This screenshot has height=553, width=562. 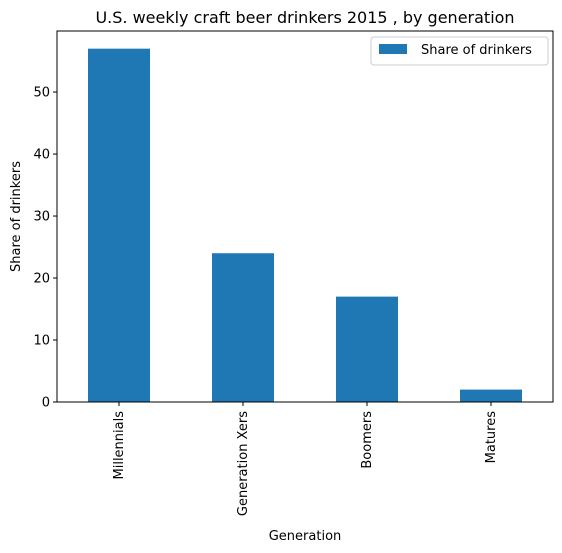 What do you see at coordinates (41, 93) in the screenshot?
I see `y-tick-label: 50` at bounding box center [41, 93].